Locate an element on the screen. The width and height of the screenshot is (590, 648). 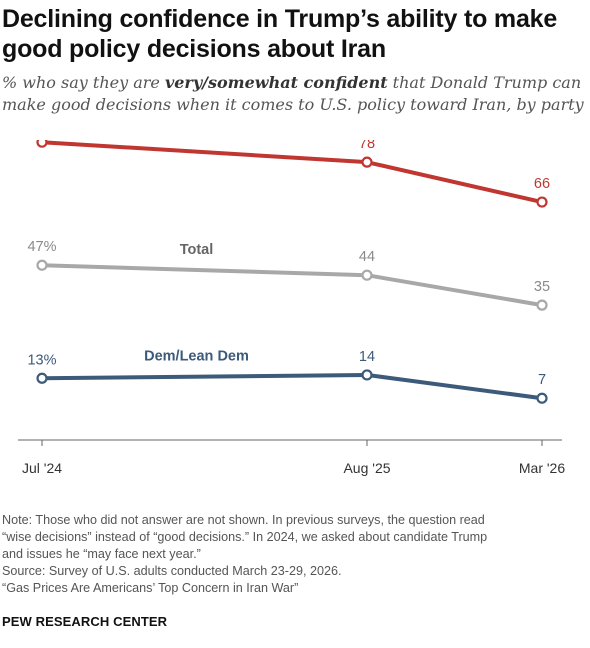
data-label: 78 is located at coordinates (367, 146).